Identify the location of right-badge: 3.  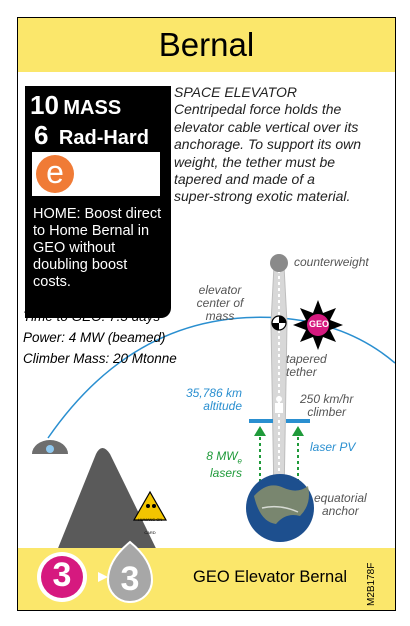
(130, 579).